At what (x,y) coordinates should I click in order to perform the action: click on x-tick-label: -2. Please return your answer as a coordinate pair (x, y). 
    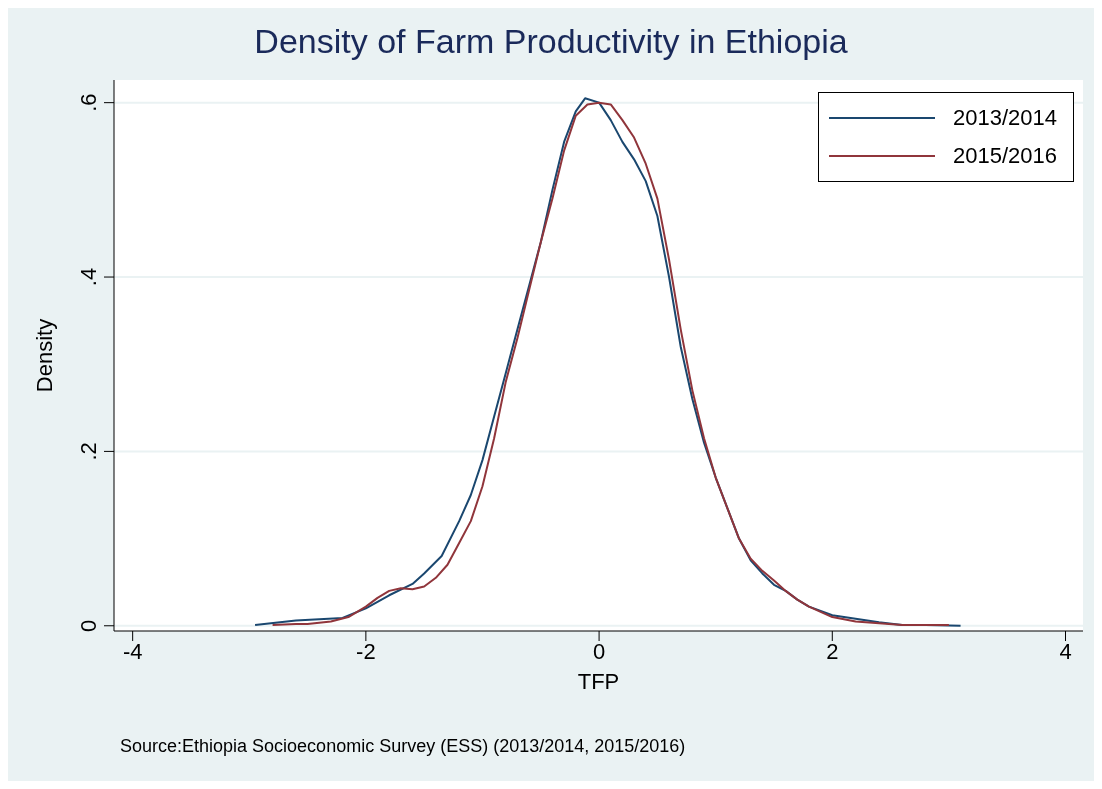
    Looking at the image, I should click on (366, 651).